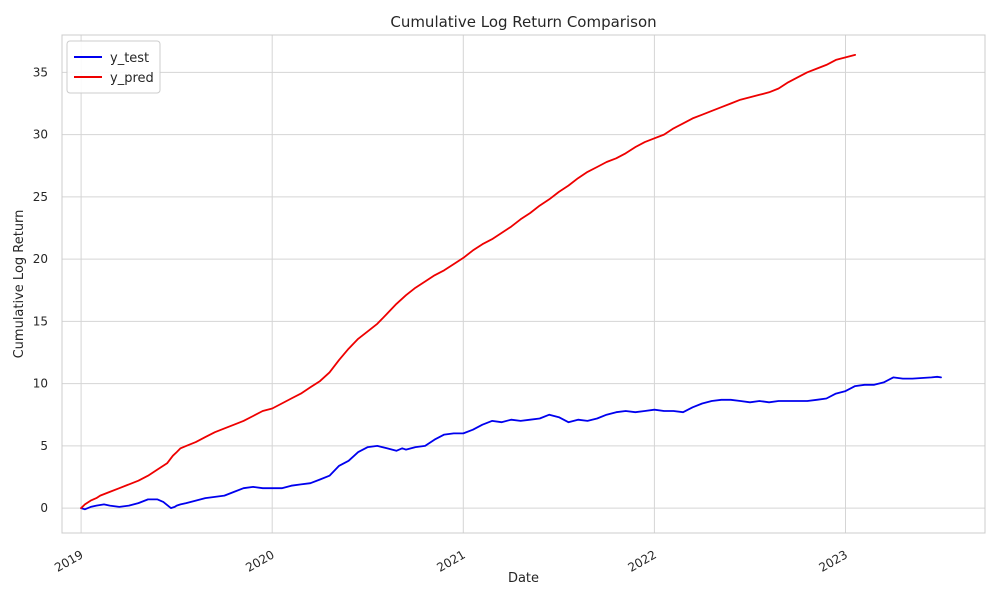 The width and height of the screenshot is (1000, 600). I want to click on y-tick-label: 20, so click(40, 259).